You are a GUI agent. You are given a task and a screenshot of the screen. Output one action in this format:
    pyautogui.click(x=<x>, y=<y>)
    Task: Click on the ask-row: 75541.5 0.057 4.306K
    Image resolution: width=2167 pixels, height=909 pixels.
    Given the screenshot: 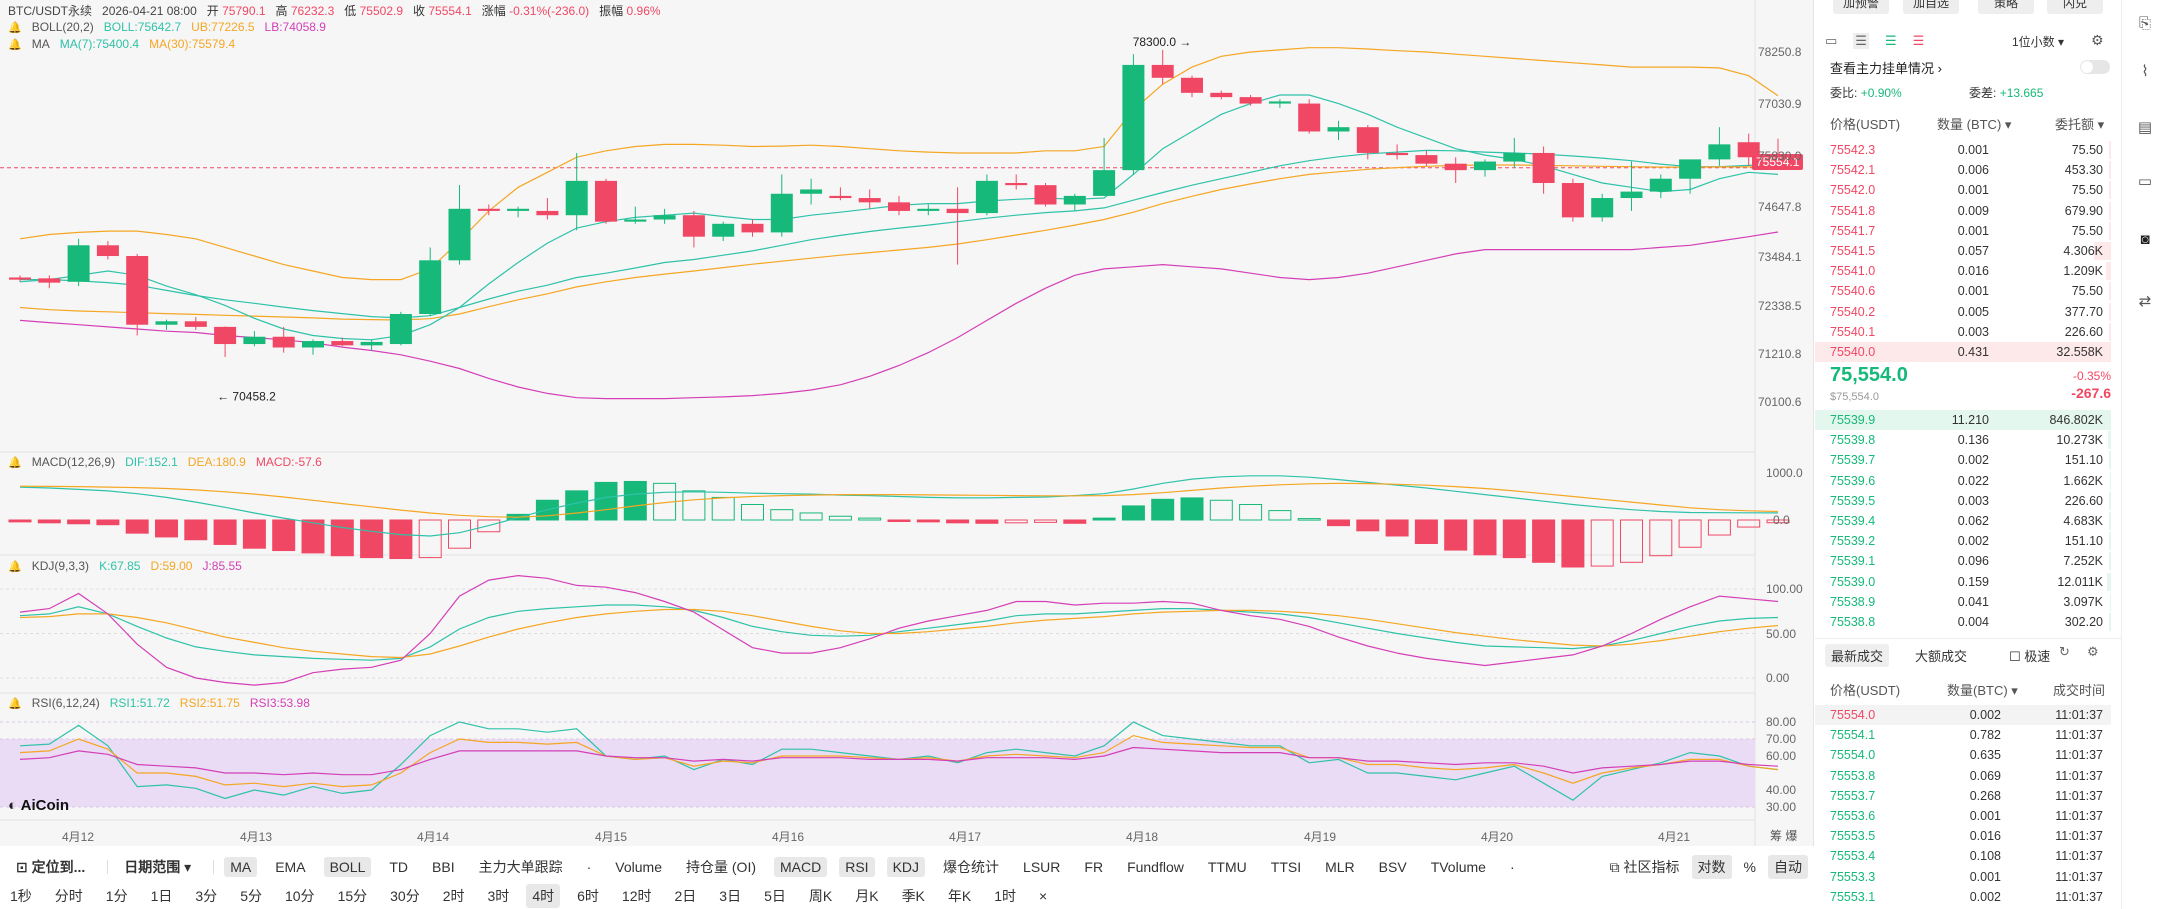 What is the action you would take?
    pyautogui.click(x=1963, y=251)
    